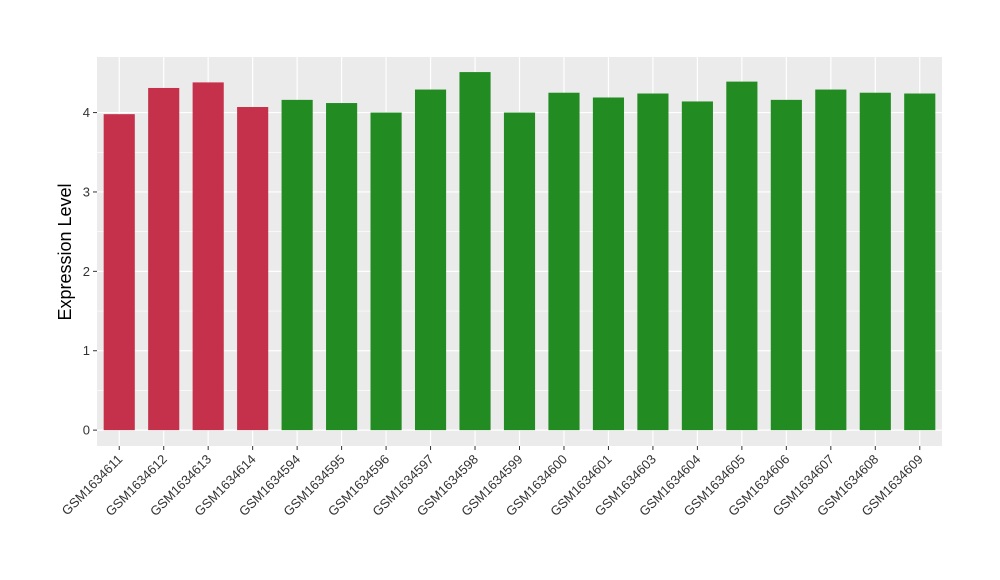  What do you see at coordinates (386, 271) in the screenshot?
I see `bar-GSM1634596` at bounding box center [386, 271].